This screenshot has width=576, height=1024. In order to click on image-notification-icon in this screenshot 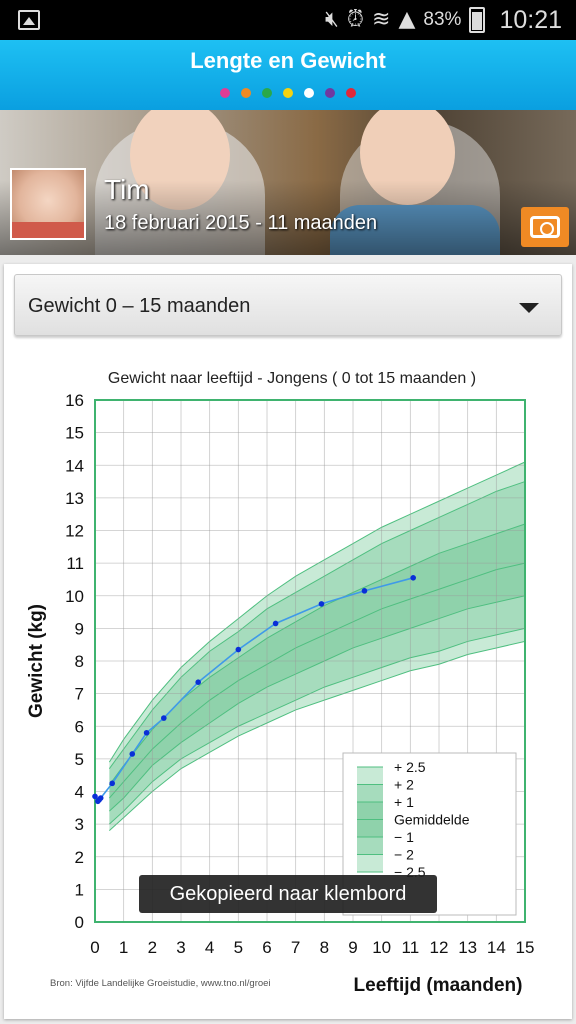, I will do `click(29, 20)`.